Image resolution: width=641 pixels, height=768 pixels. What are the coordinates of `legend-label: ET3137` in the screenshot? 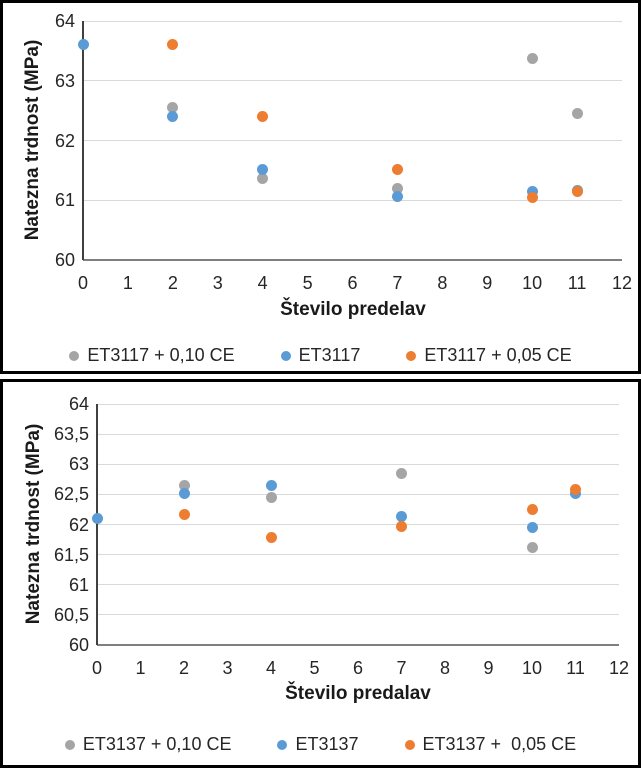 It's located at (327, 744).